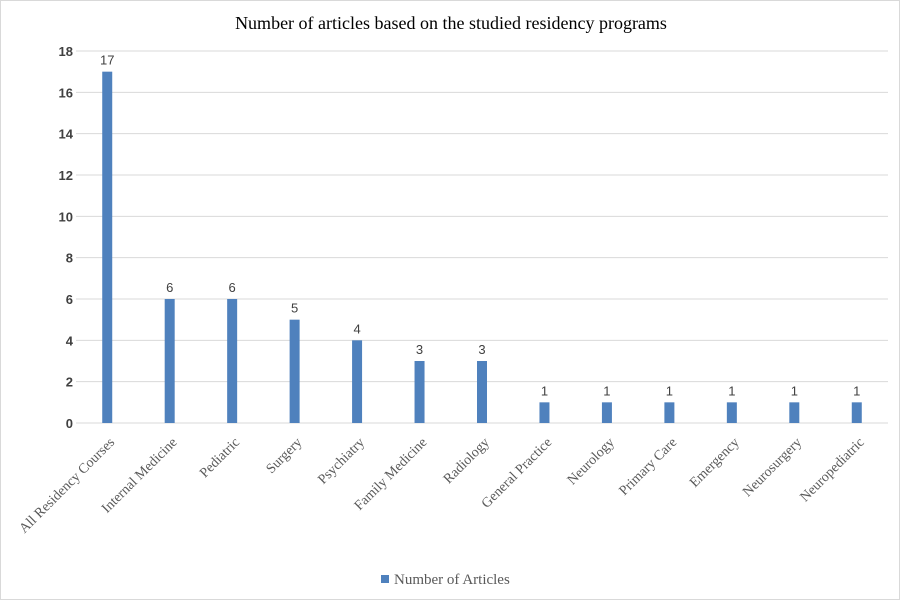 The image size is (900, 601). Describe the element at coordinates (220, 458) in the screenshot. I see `x-tick-label: Pediatric` at that location.